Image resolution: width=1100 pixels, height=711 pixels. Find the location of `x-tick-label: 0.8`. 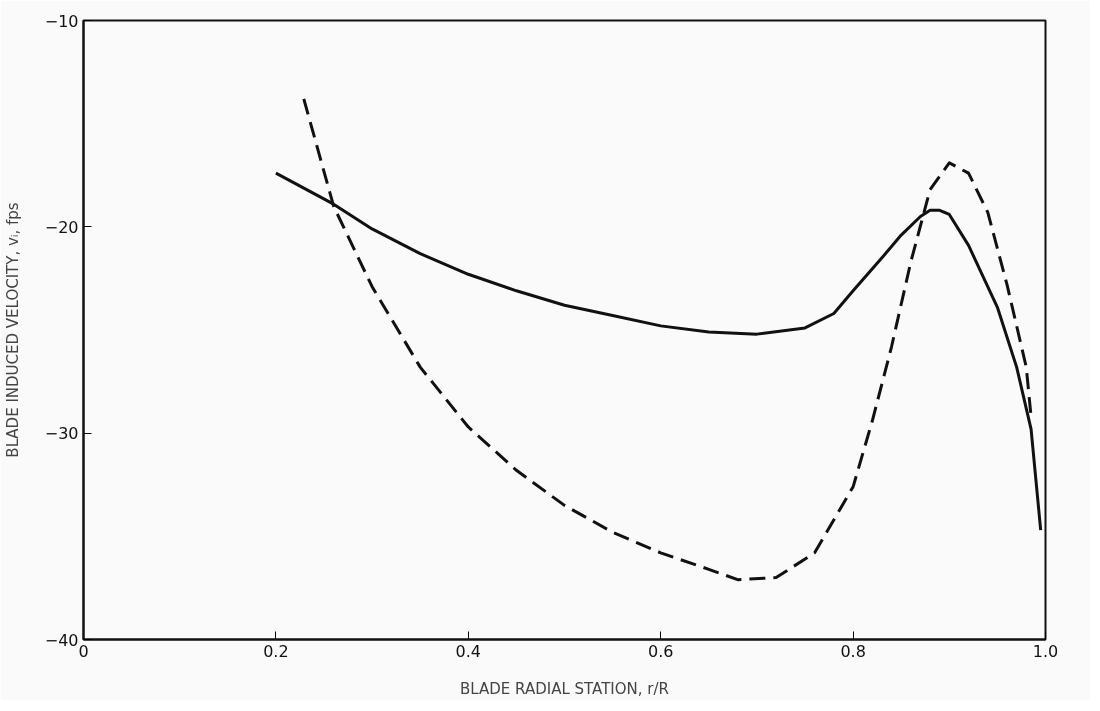

x-tick-label: 0.8 is located at coordinates (853, 651).